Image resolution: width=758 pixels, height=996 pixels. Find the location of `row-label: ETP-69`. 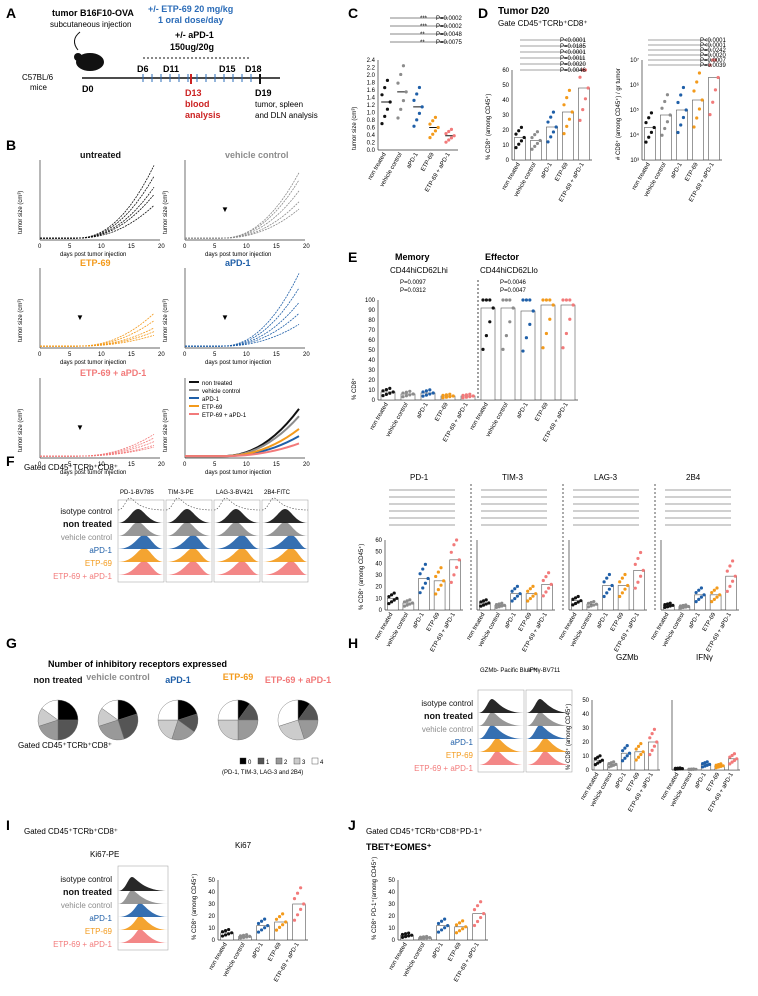

row-label: ETP-69 is located at coordinates (99, 931).